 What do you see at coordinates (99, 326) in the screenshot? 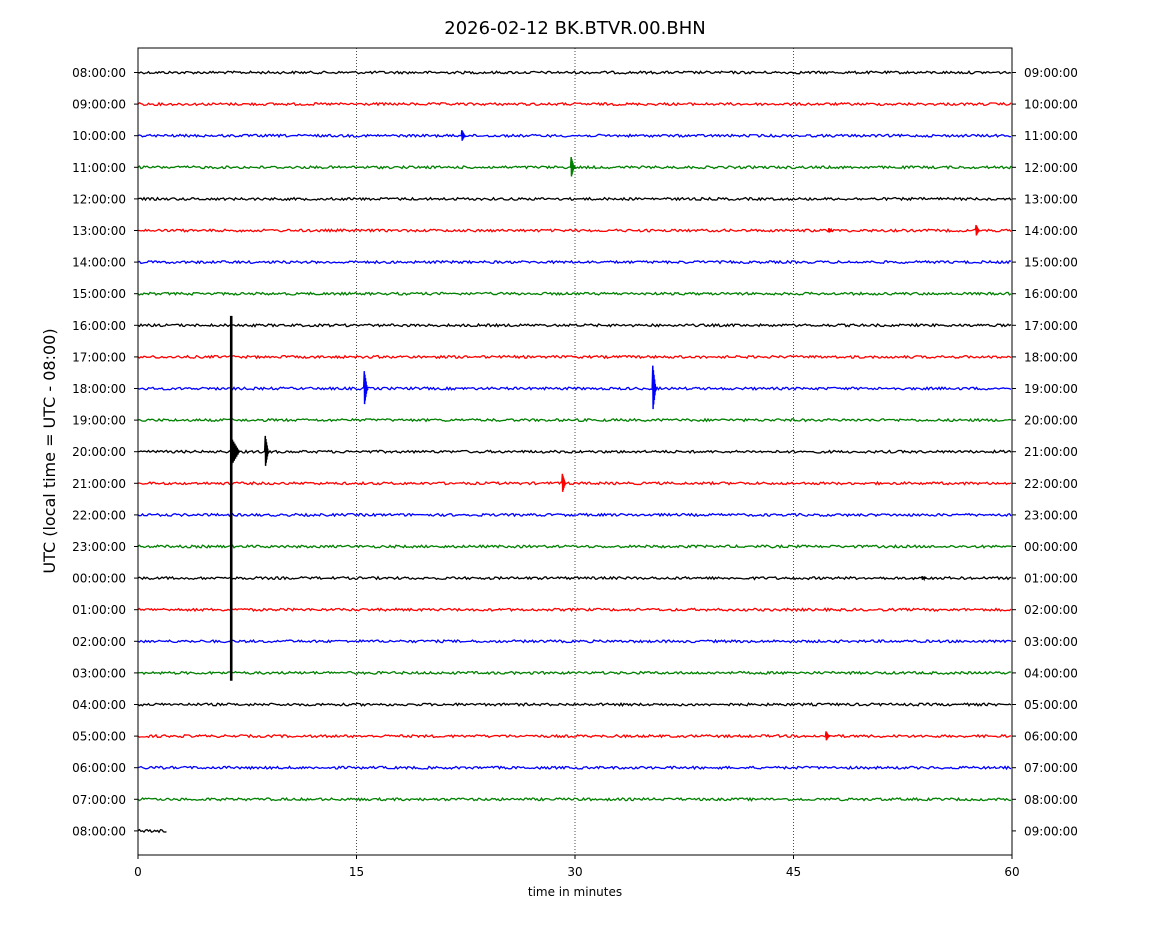
I see `y-tick-label-left: 16:00:00` at bounding box center [99, 326].